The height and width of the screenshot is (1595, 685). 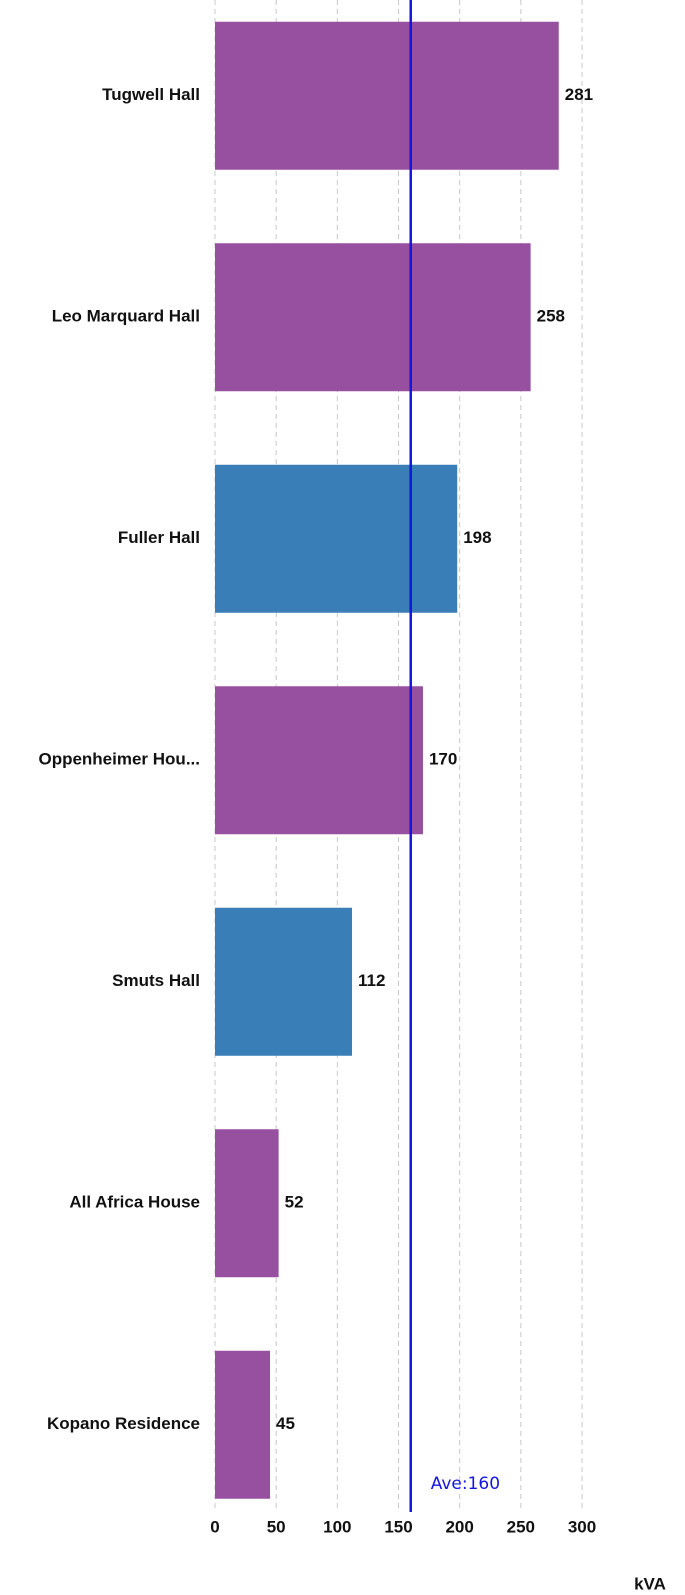 I want to click on value-label: 52, so click(x=294, y=1202).